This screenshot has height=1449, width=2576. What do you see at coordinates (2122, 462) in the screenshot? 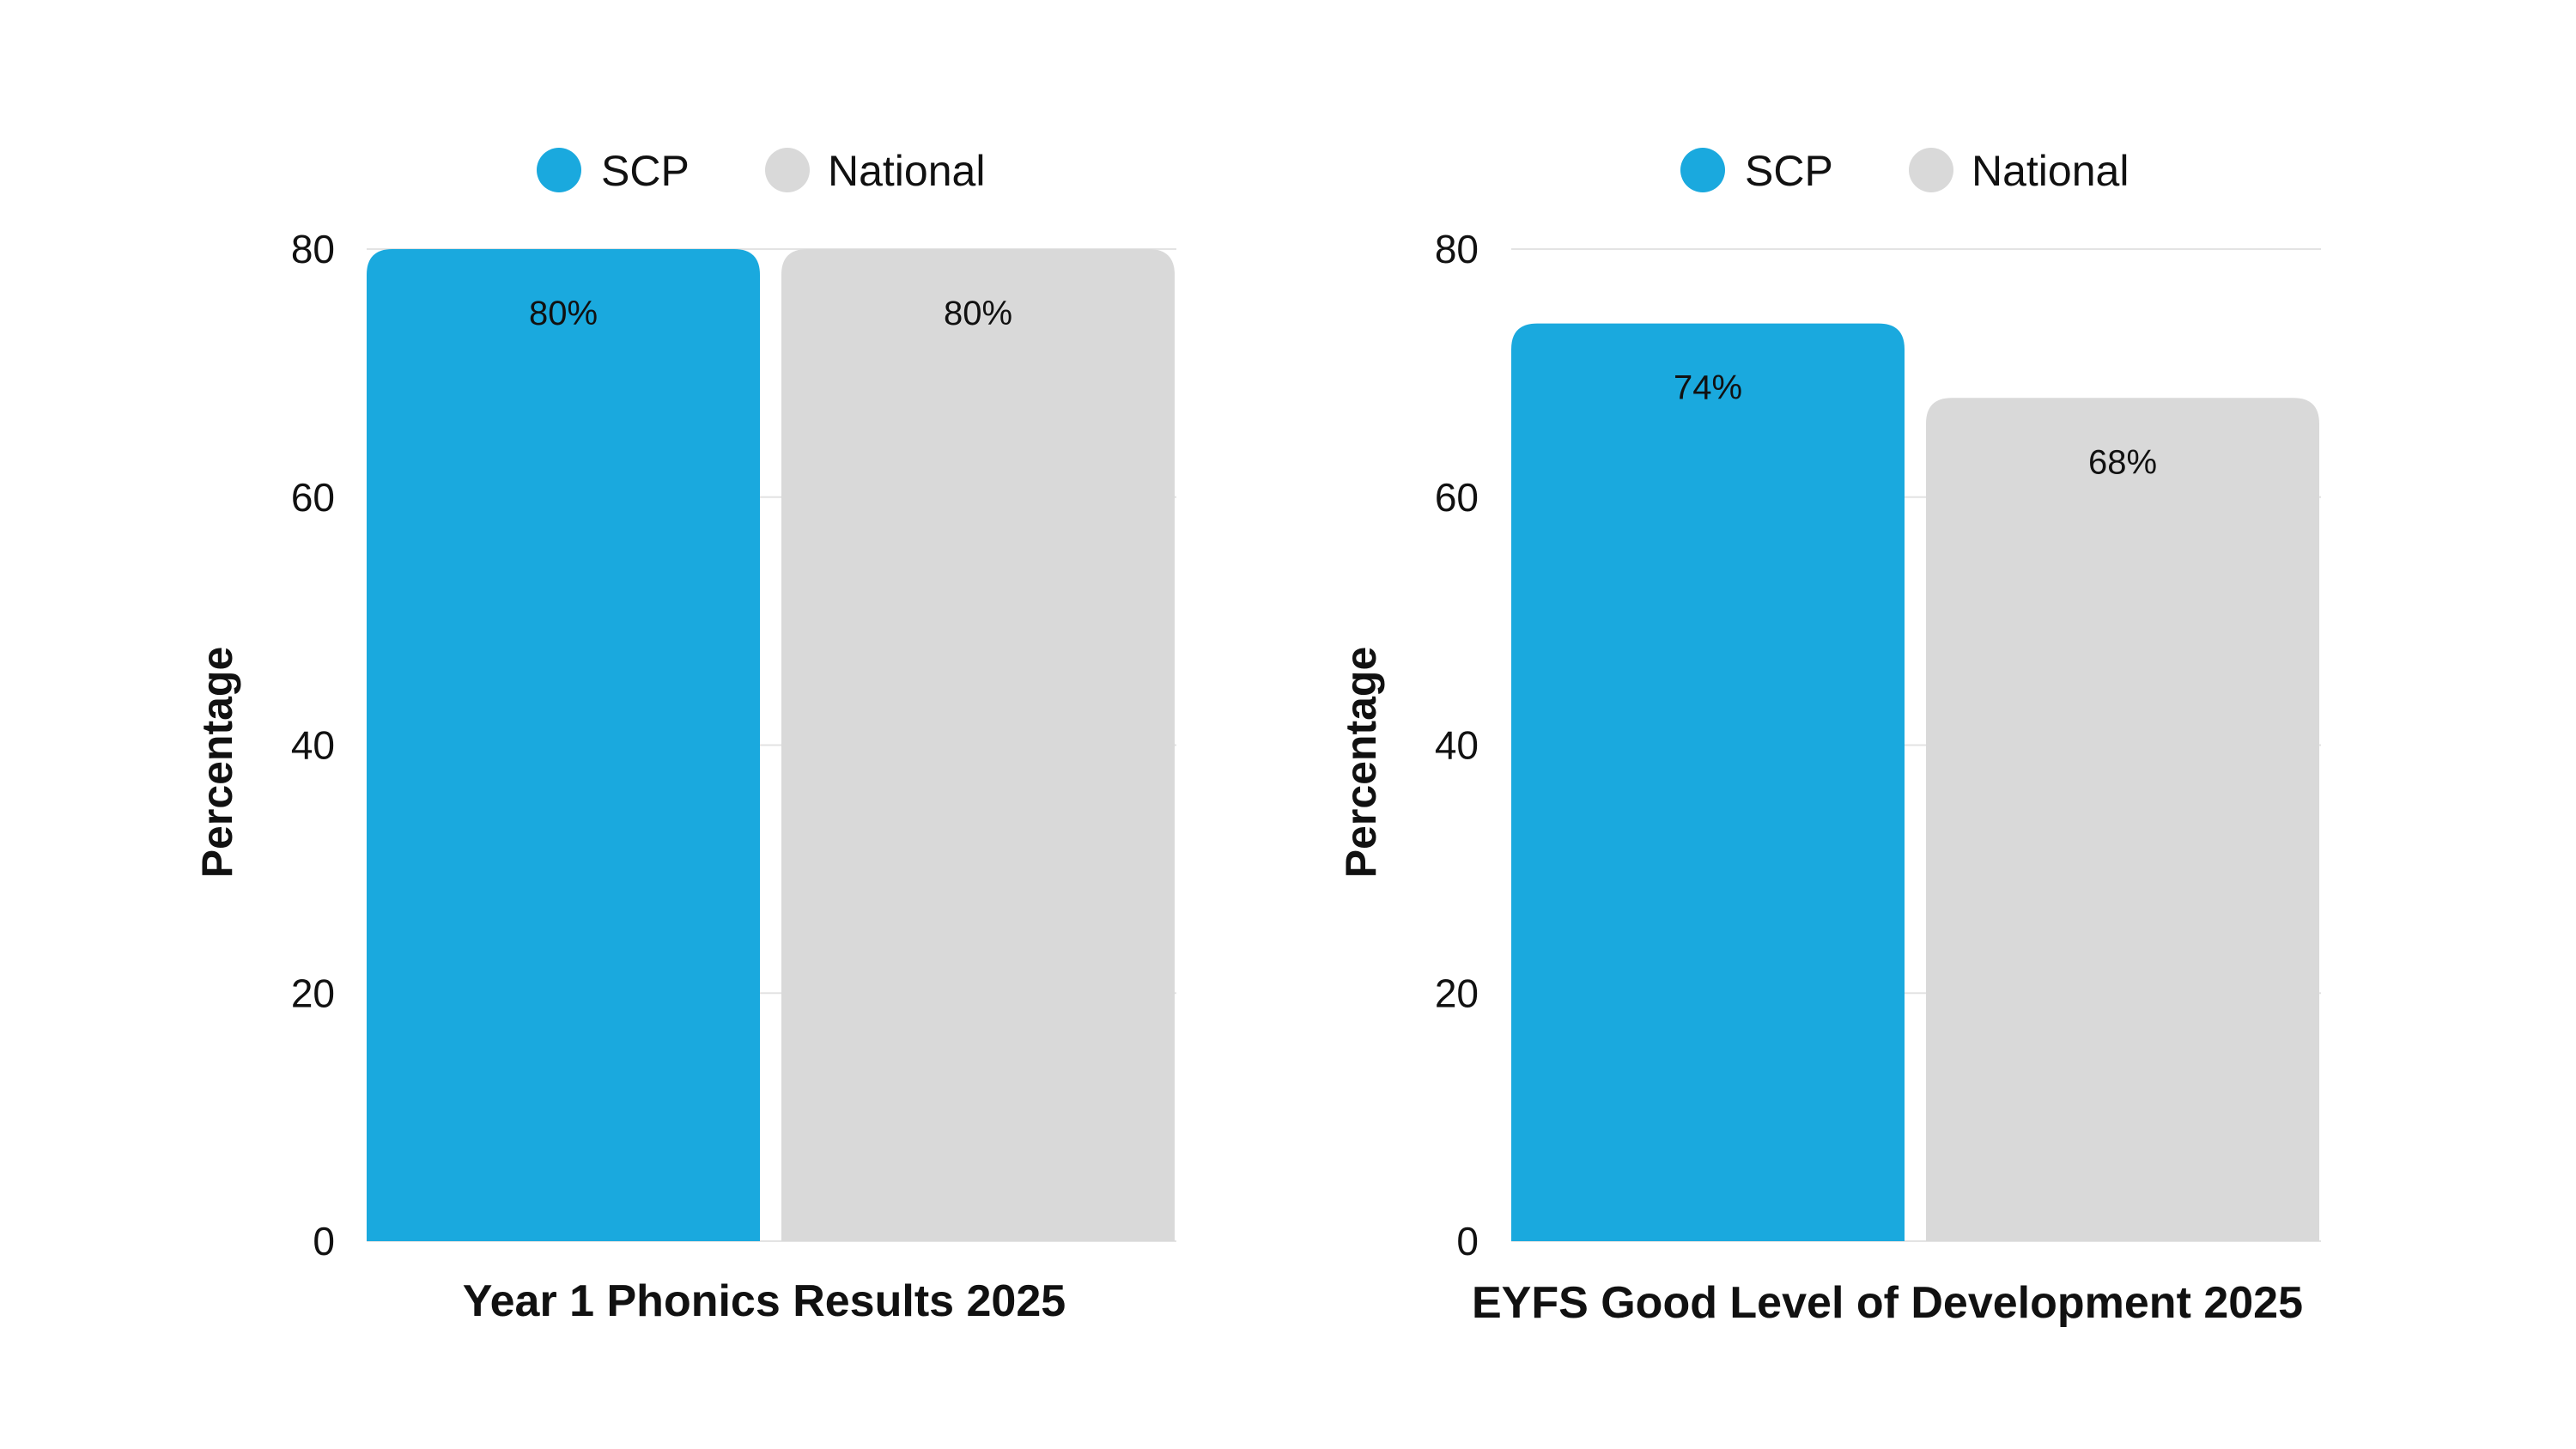
I see `data-label: 68%` at bounding box center [2122, 462].